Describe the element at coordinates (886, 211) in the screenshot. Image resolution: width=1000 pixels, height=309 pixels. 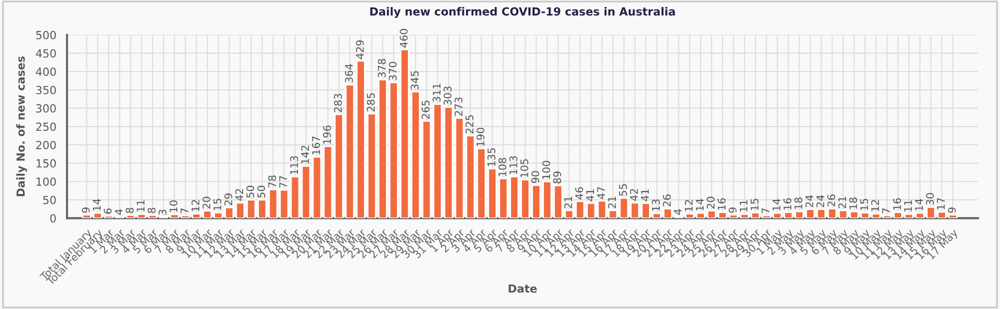
I see `data-label: 7` at that location.